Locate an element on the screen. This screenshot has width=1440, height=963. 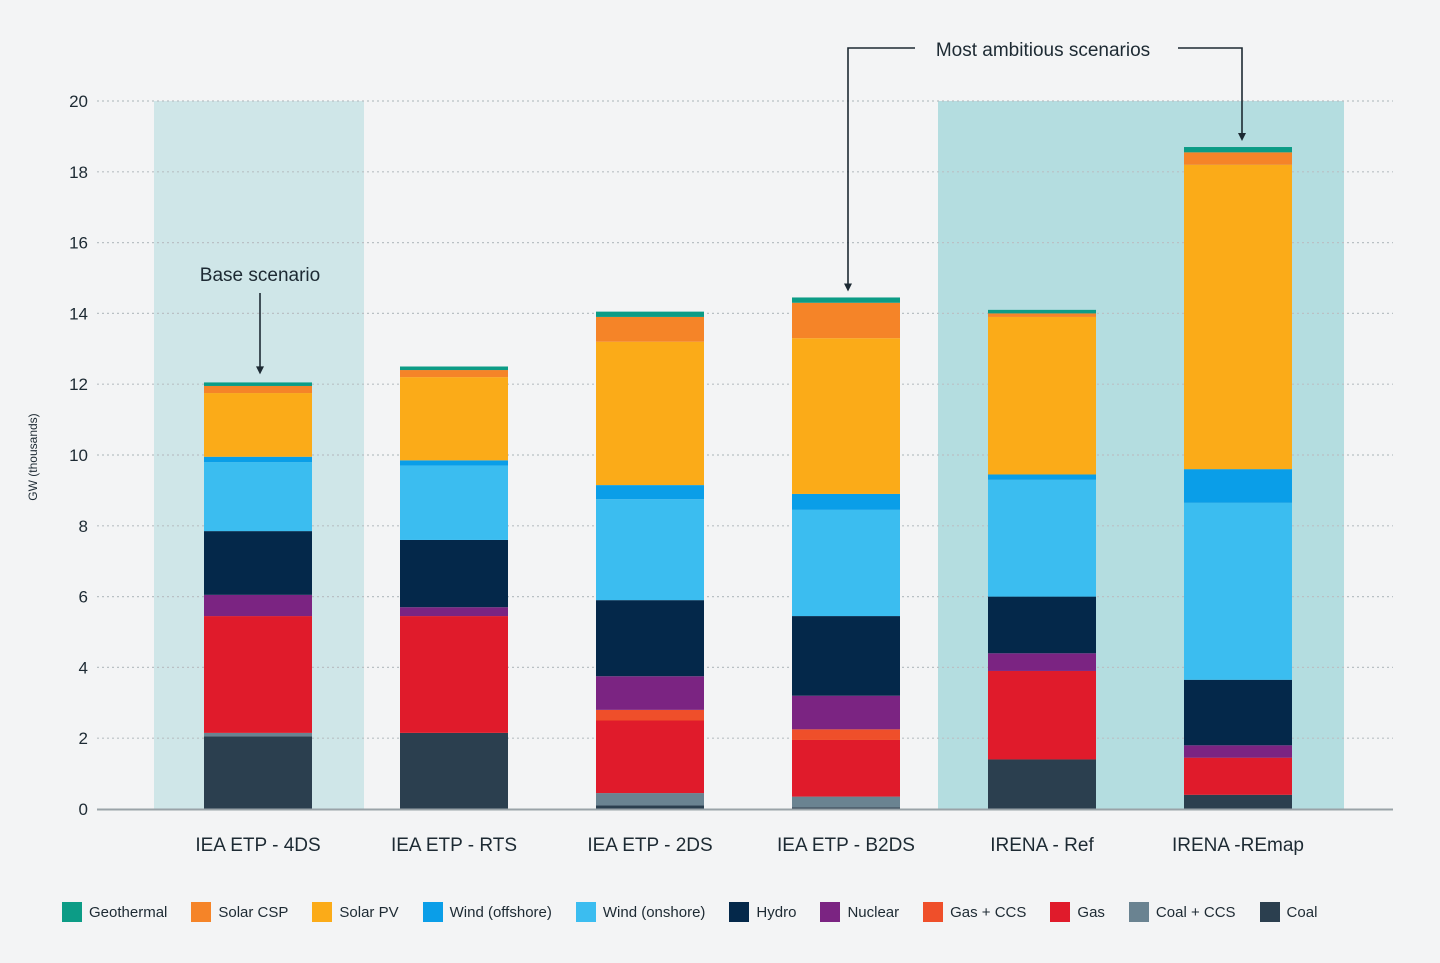
bar-iea-etp-4ds-solar-pv is located at coordinates (258, 425).